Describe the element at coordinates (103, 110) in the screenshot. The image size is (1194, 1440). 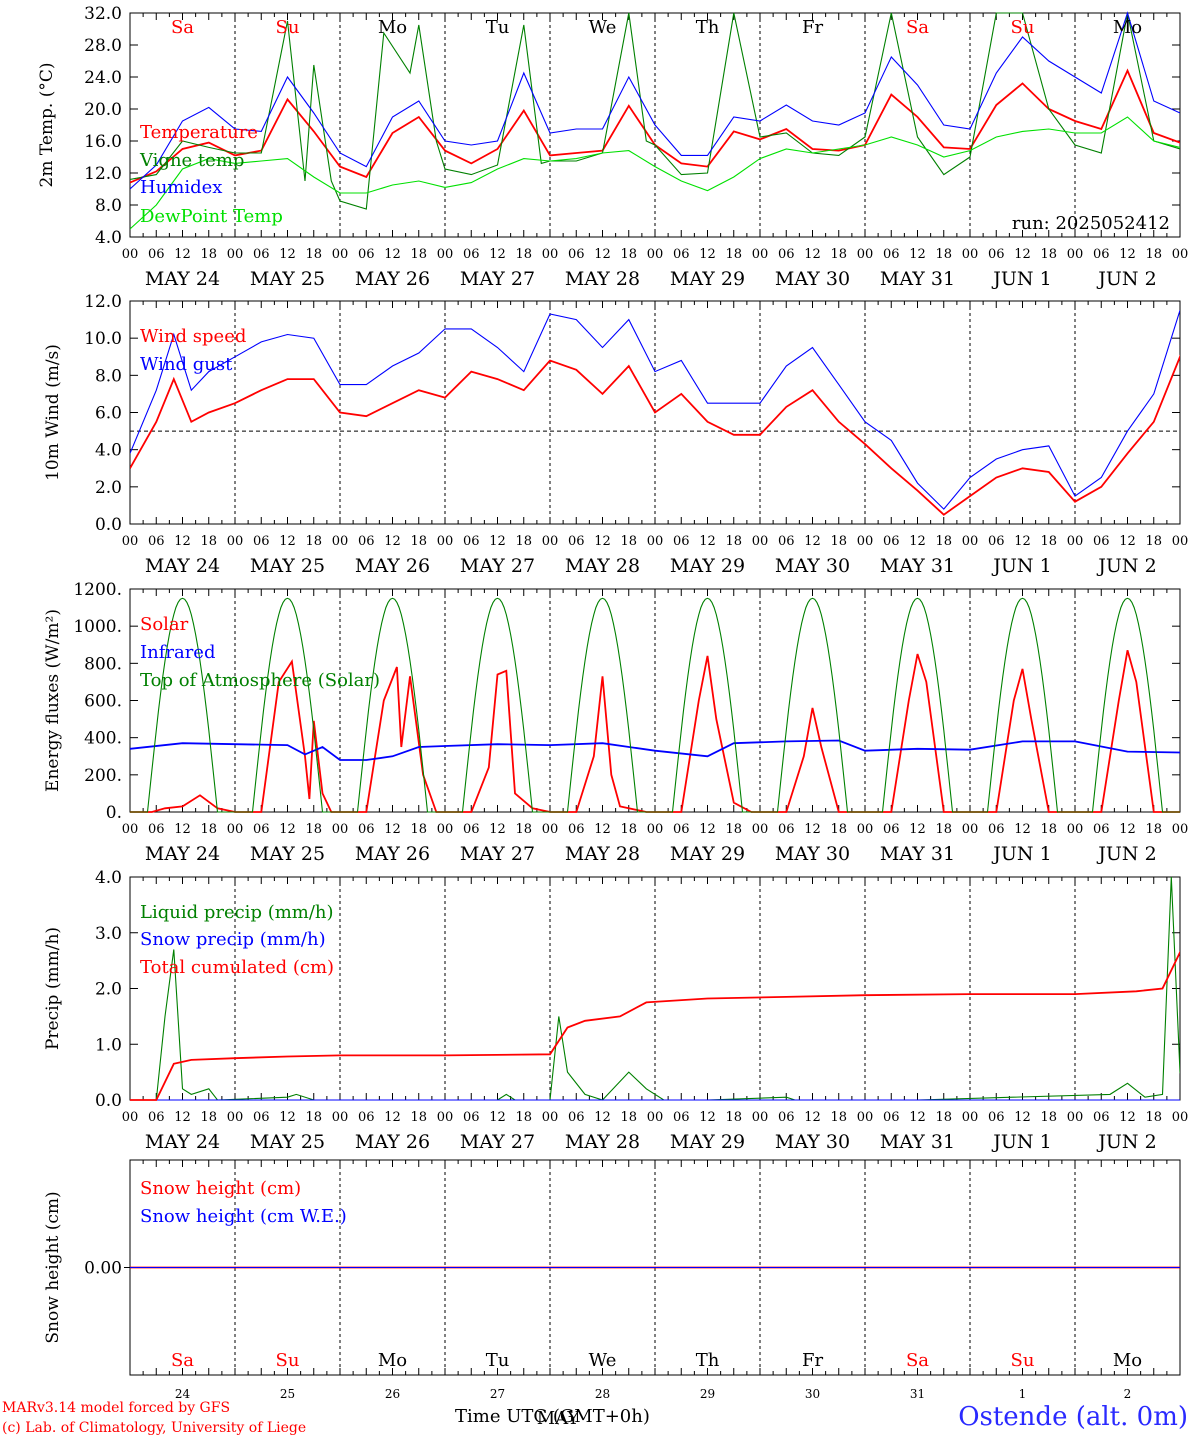
I see `y-tick-label: 20.0` at that location.